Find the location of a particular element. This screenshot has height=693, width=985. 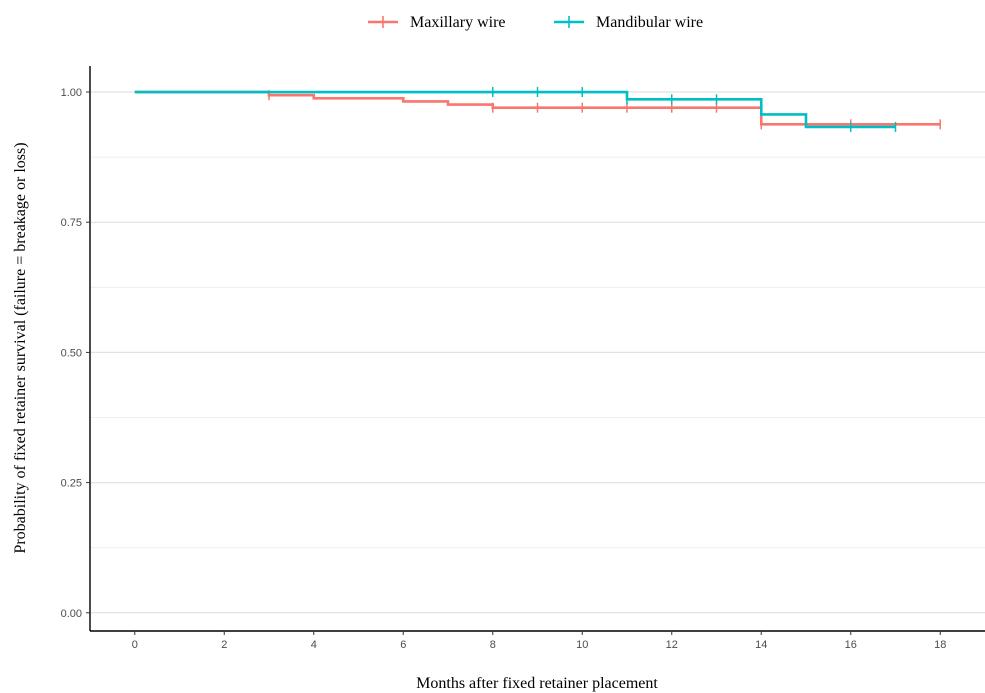

y-tick-label: 0.75 is located at coordinates (71, 223).